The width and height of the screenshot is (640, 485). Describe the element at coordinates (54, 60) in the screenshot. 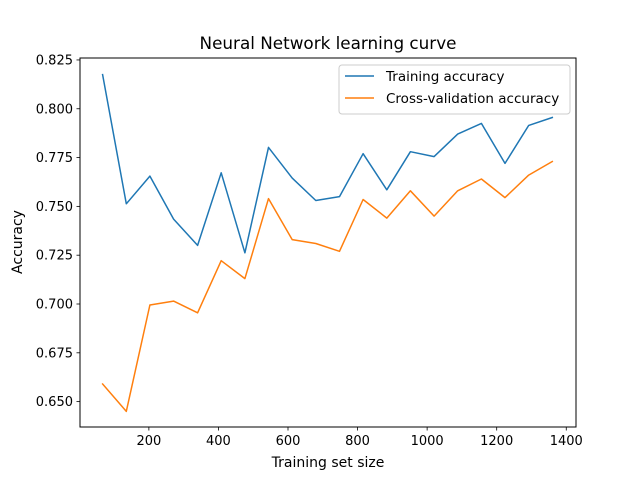

I see `y-tick-label: 0.825` at that location.